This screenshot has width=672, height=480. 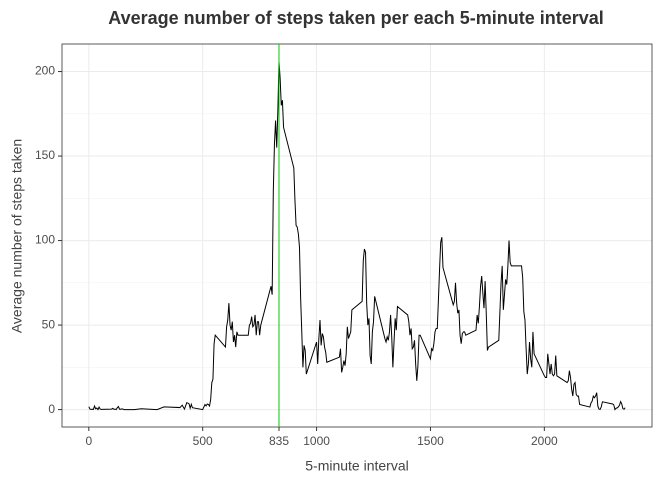 What do you see at coordinates (203, 441) in the screenshot?
I see `x-tick-label: 500` at bounding box center [203, 441].